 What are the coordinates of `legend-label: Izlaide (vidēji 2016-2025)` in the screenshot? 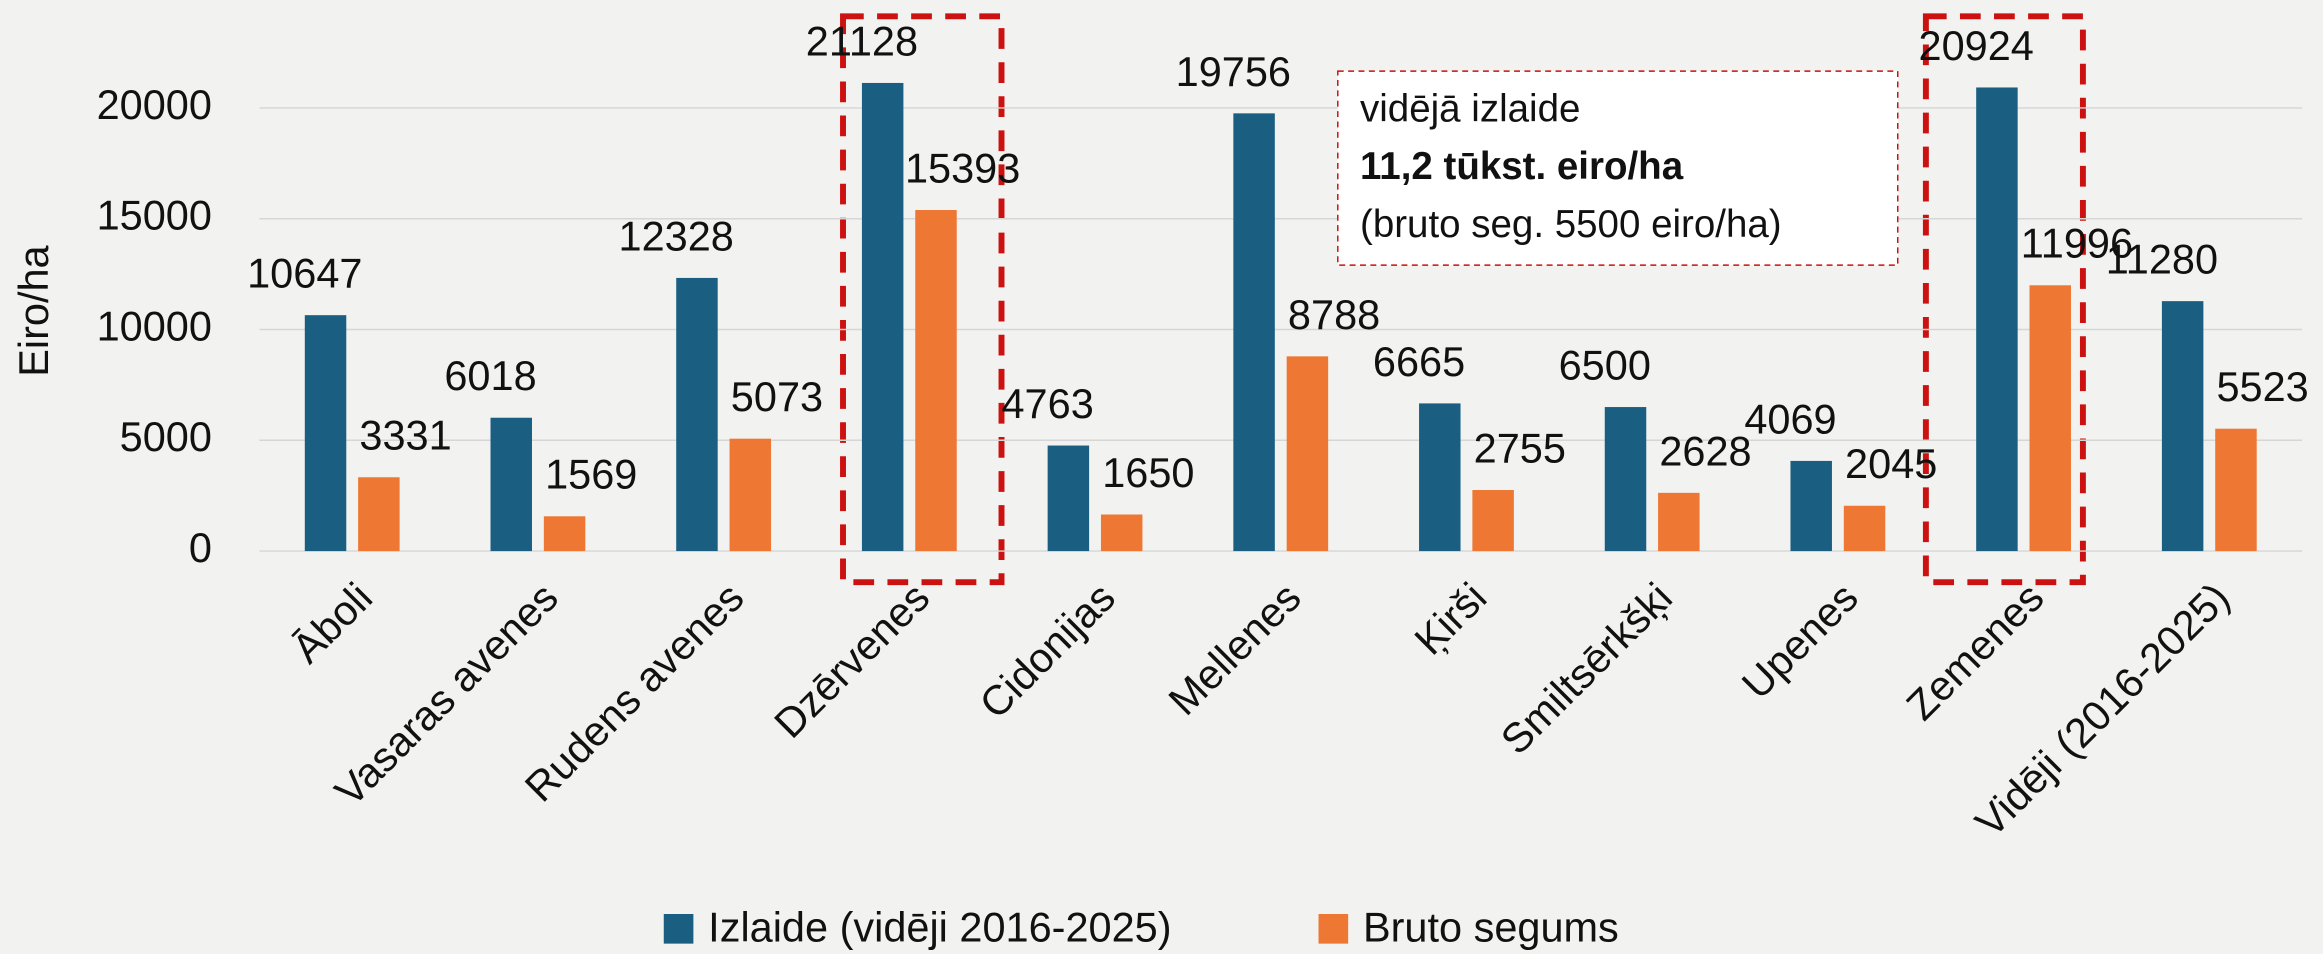 It's located at (939, 926).